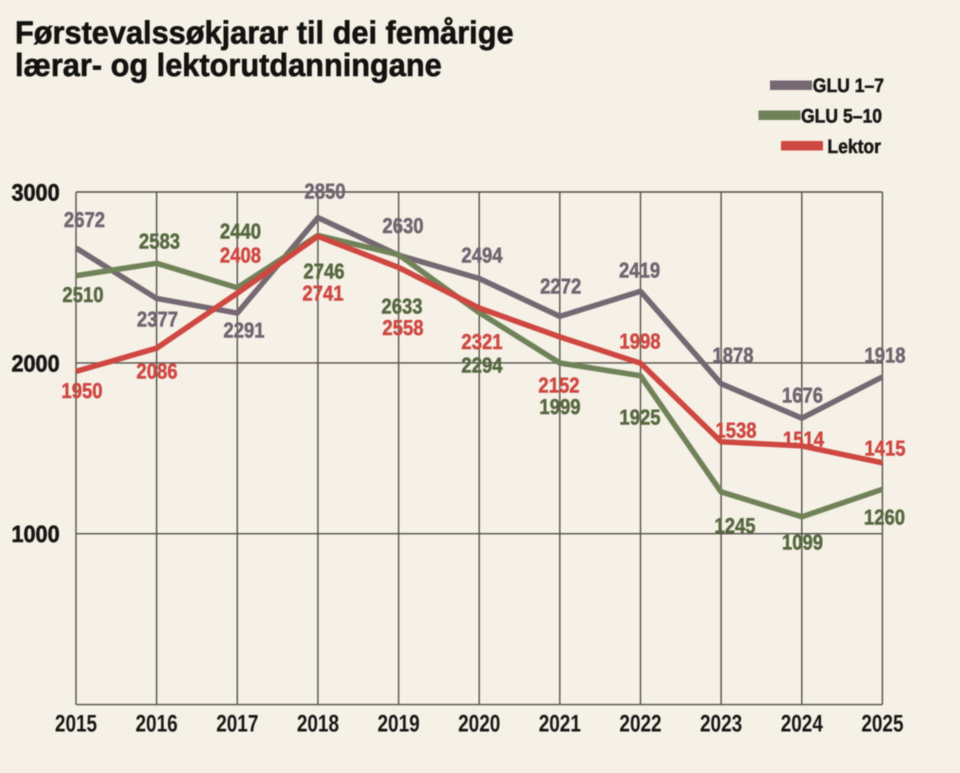 The width and height of the screenshot is (960, 773). I want to click on svg-text: 2672, so click(84, 220).